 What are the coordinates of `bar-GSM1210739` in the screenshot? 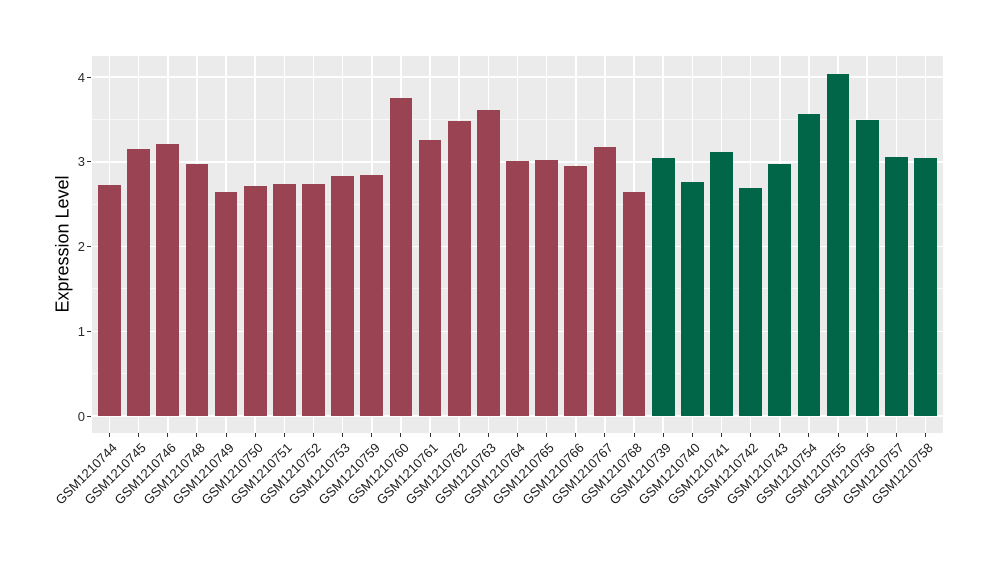 It's located at (663, 287).